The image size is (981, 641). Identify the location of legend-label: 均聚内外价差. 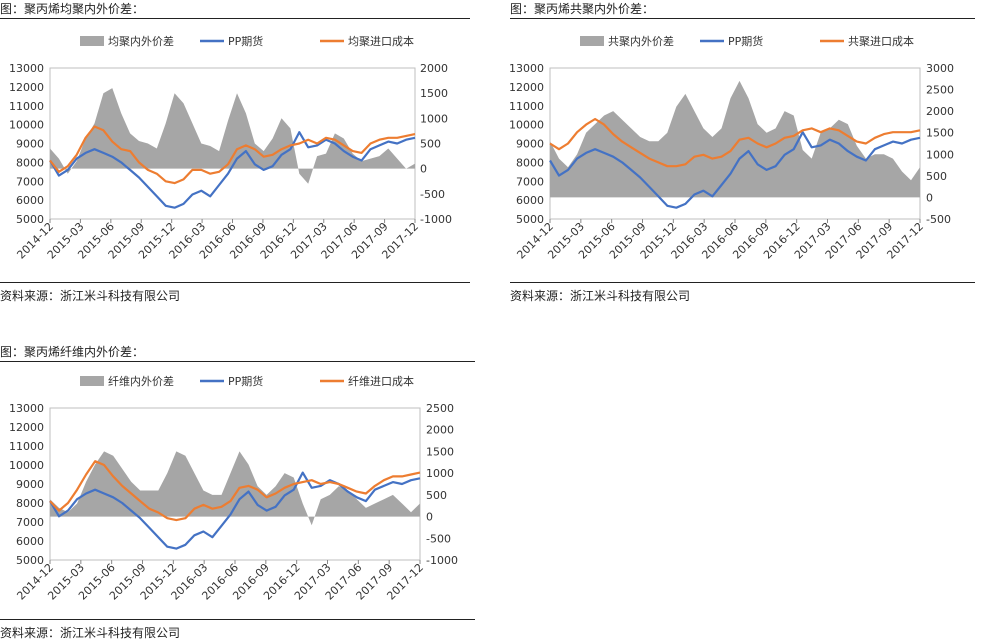
(141, 41).